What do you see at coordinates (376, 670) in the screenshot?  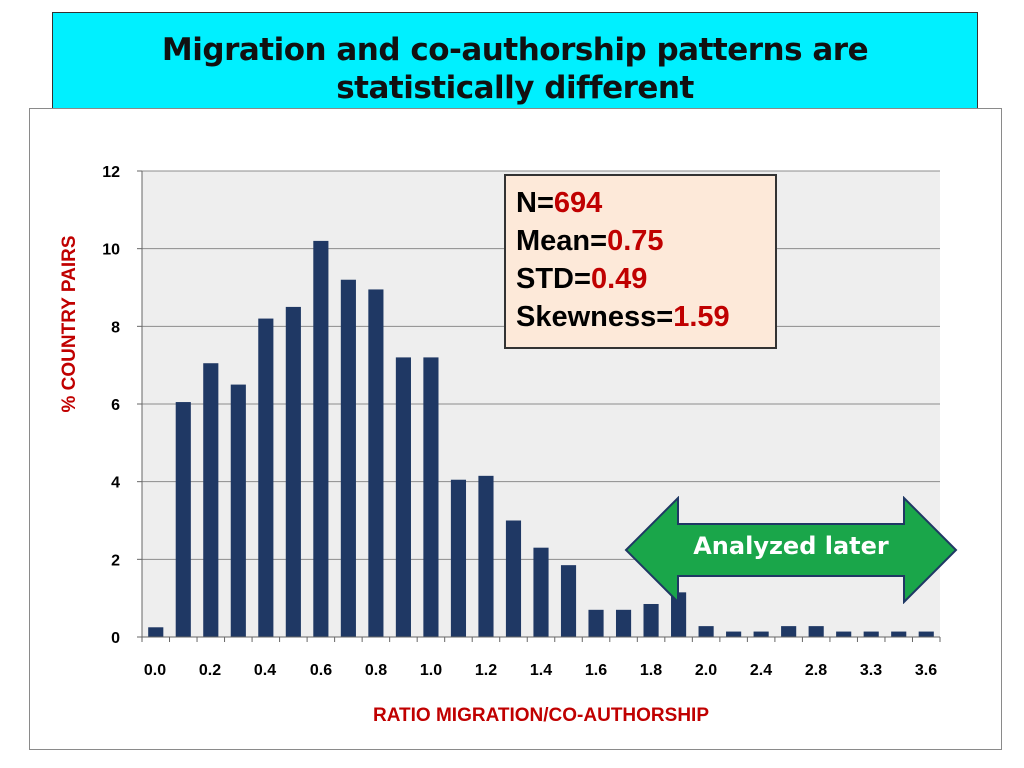 I see `x-tick-label: 0.8` at bounding box center [376, 670].